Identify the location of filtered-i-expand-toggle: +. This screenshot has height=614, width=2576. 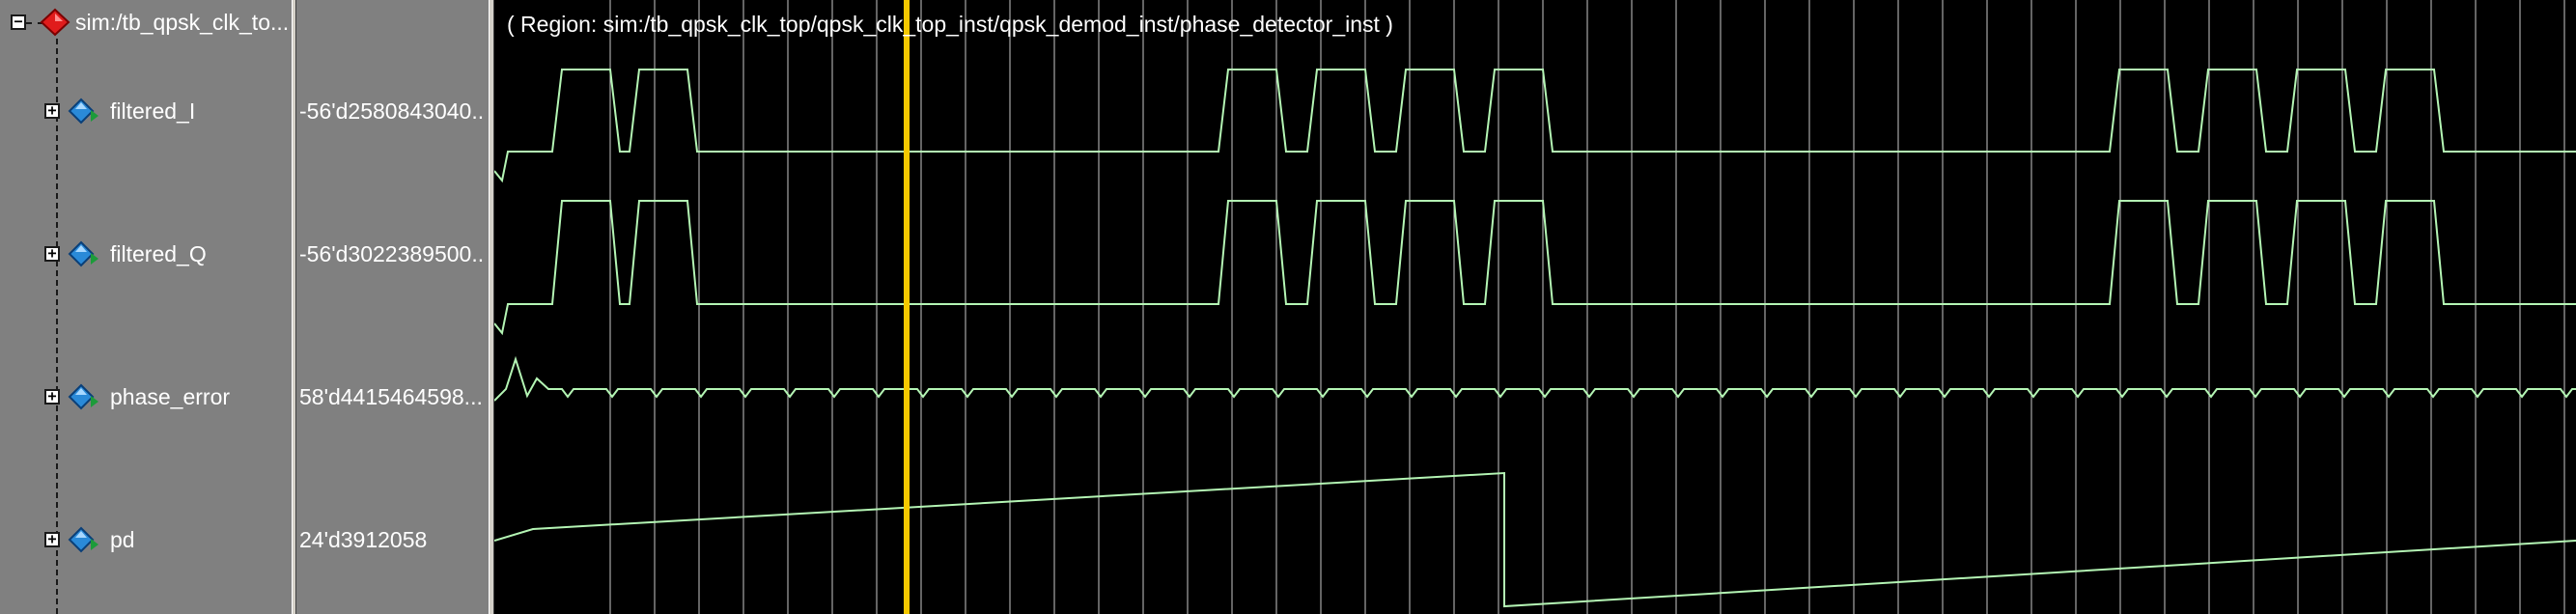
(52, 111).